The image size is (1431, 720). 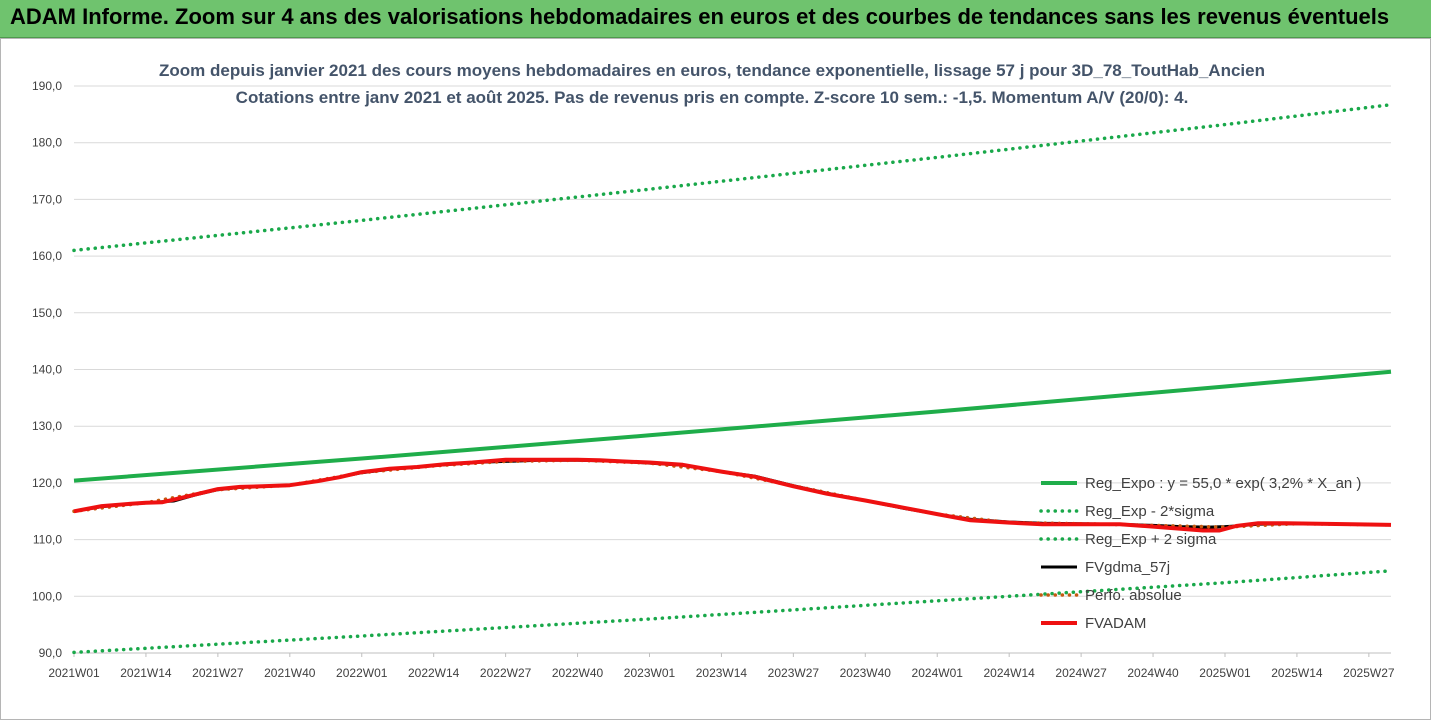 I want to click on series-line-reg-exp-2-sigma, so click(x=732, y=612).